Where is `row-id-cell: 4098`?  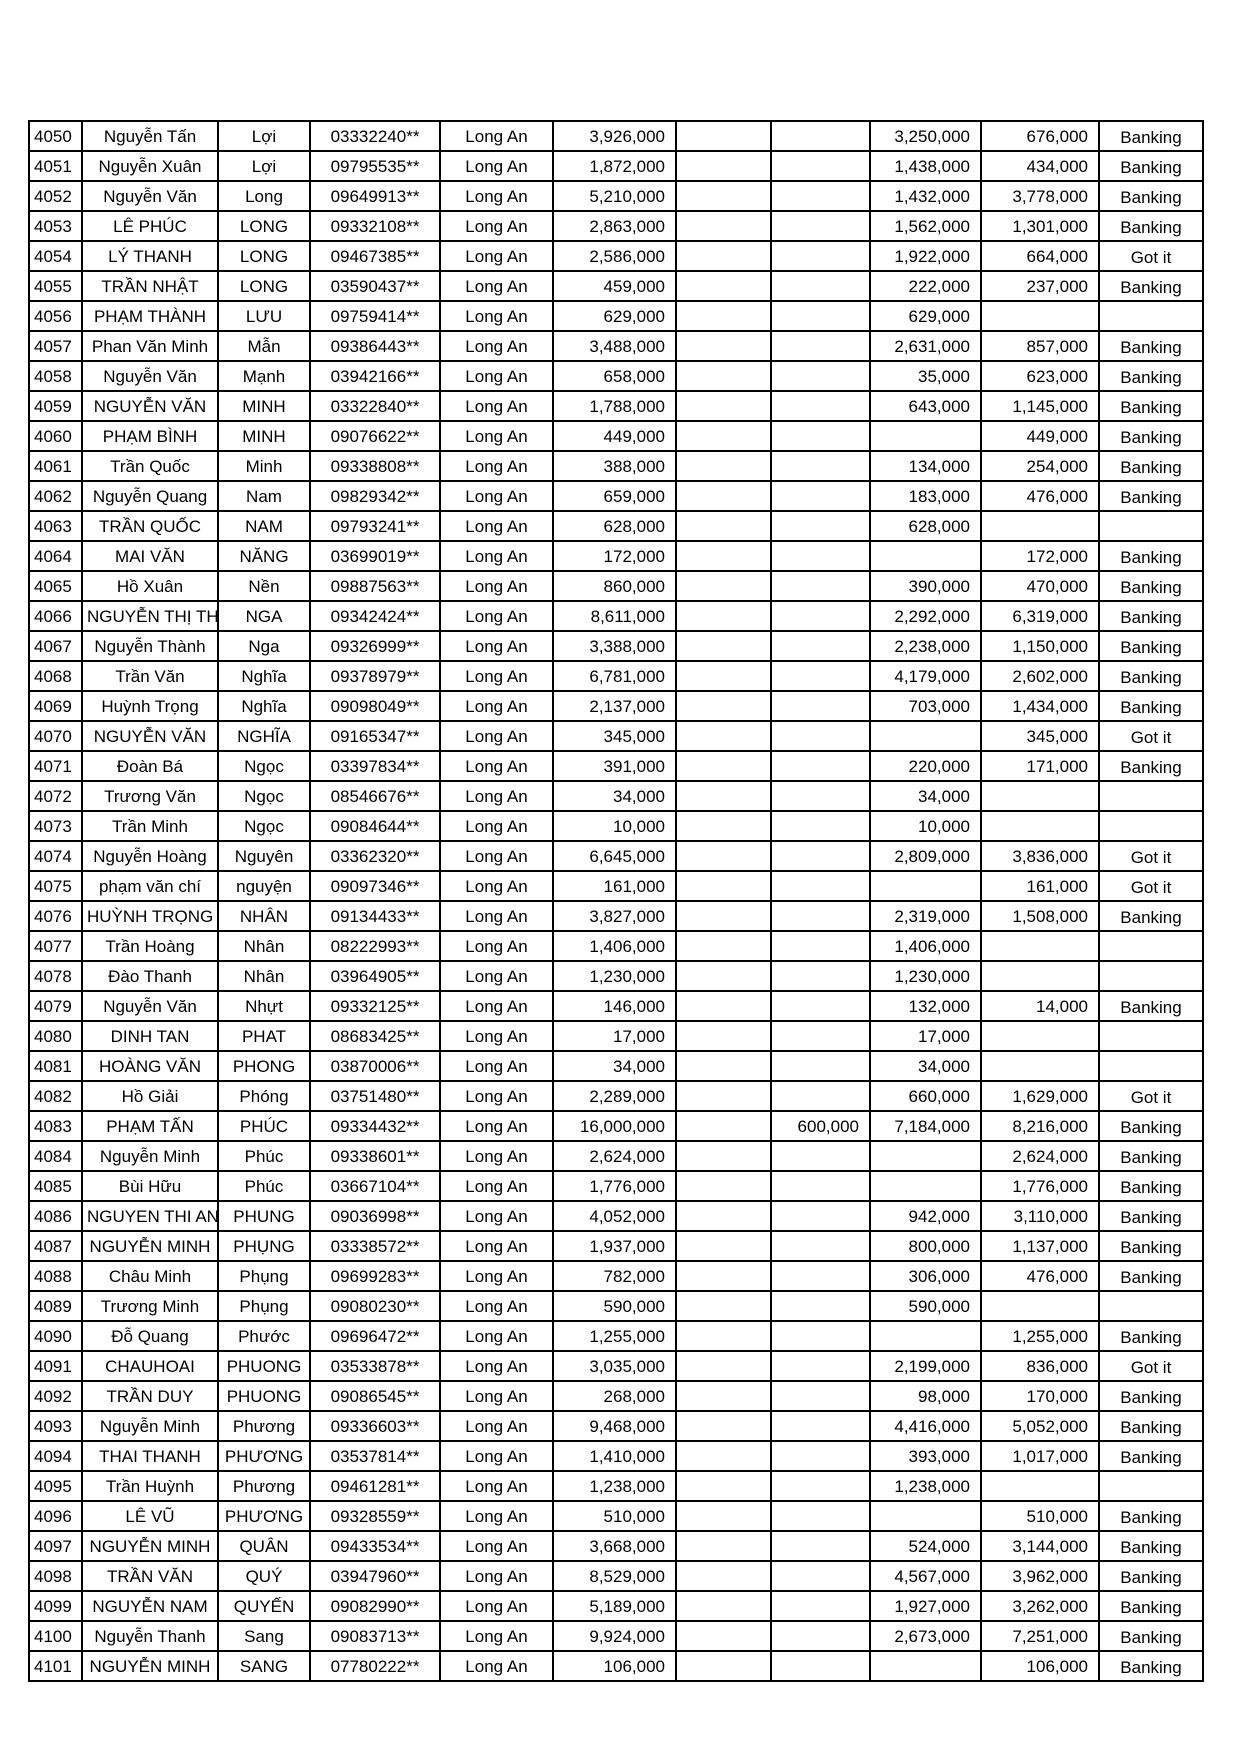
row-id-cell: 4098 is located at coordinates (55, 1576).